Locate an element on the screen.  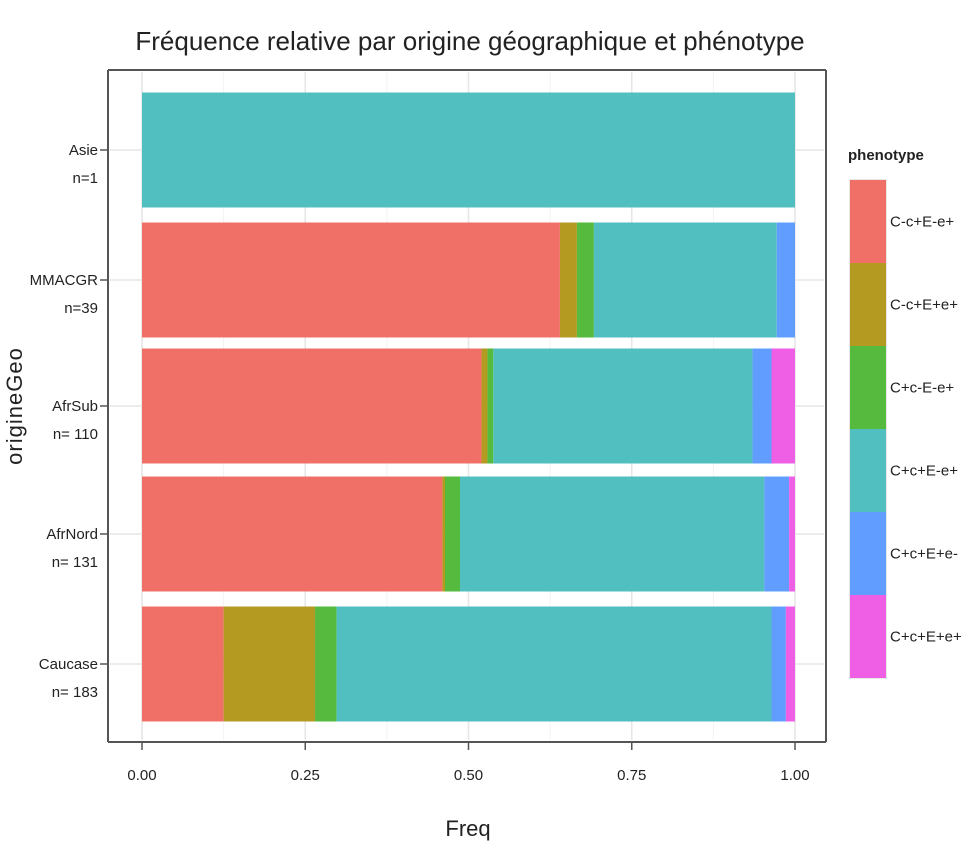
x-axis-title: Freq is located at coordinates (467, 828).